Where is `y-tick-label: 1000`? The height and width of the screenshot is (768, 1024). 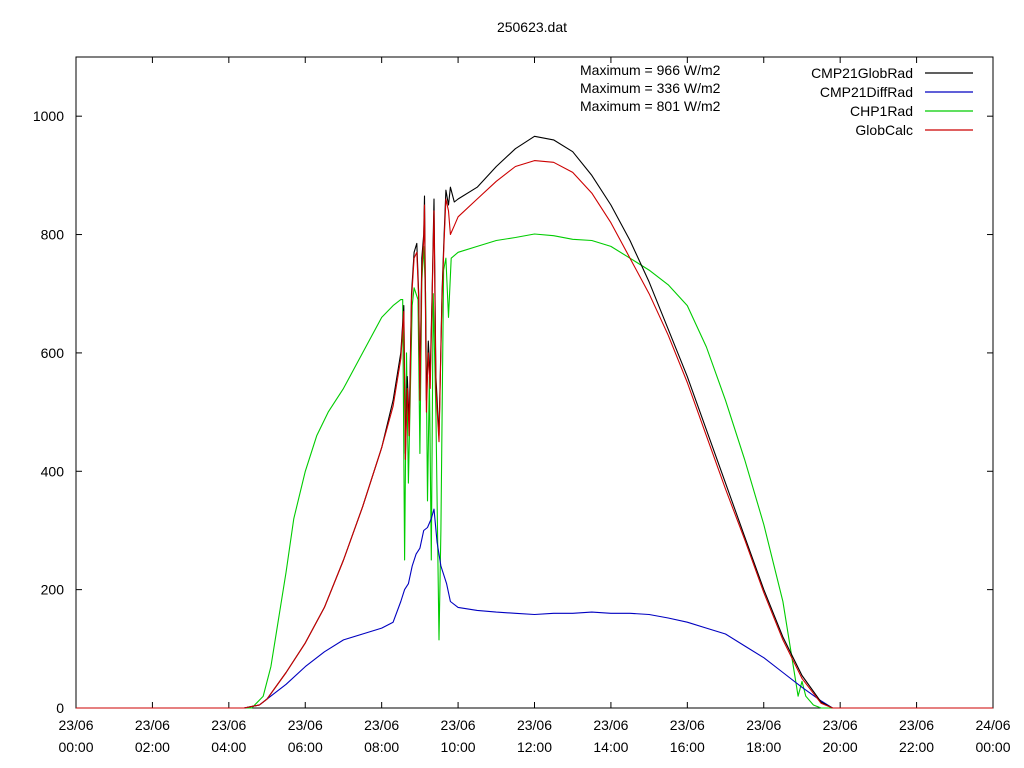
y-tick-label: 1000 is located at coordinates (48, 116).